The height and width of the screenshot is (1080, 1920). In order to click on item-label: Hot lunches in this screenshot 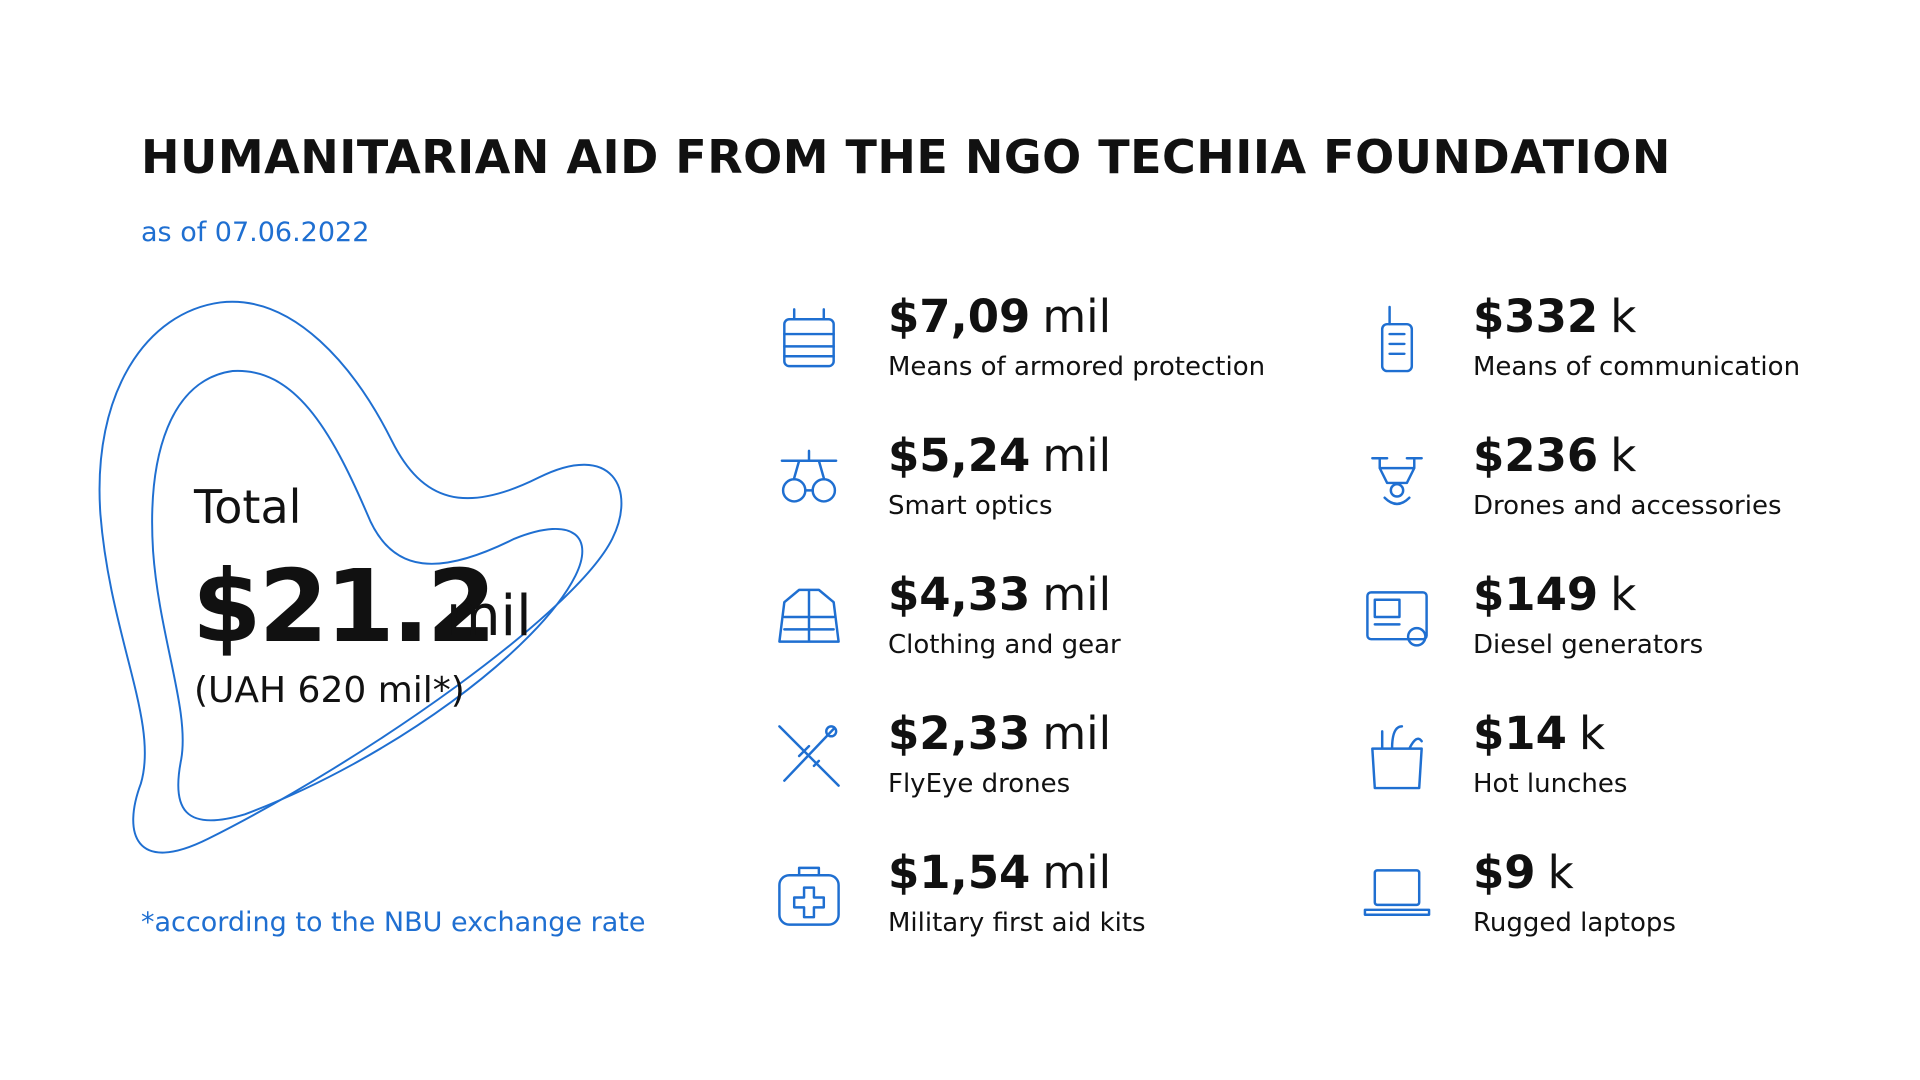, I will do `click(1550, 784)`.